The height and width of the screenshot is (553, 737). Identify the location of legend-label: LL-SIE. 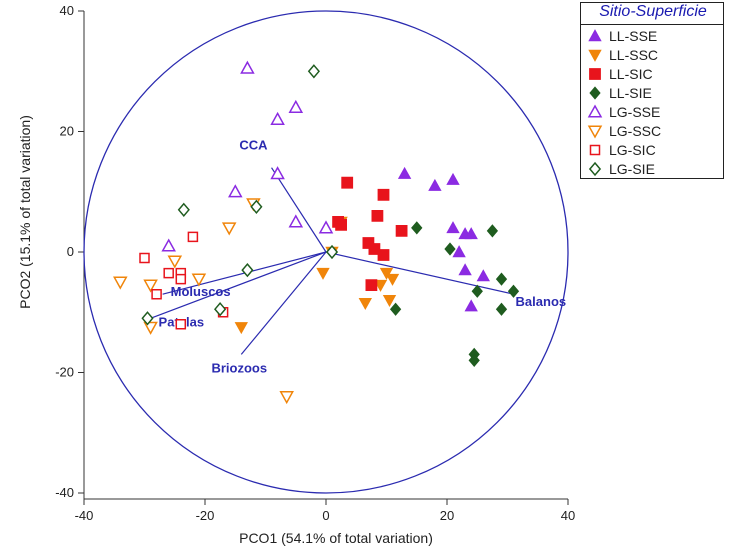
(630, 93).